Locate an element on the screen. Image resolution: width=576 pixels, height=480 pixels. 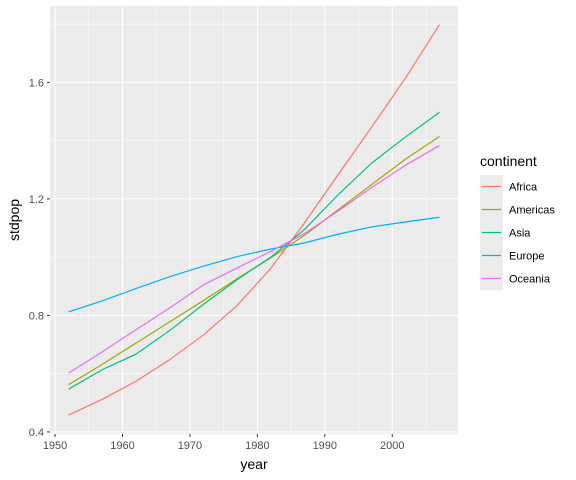
legend-item-americas: Americas is located at coordinates (517, 209).